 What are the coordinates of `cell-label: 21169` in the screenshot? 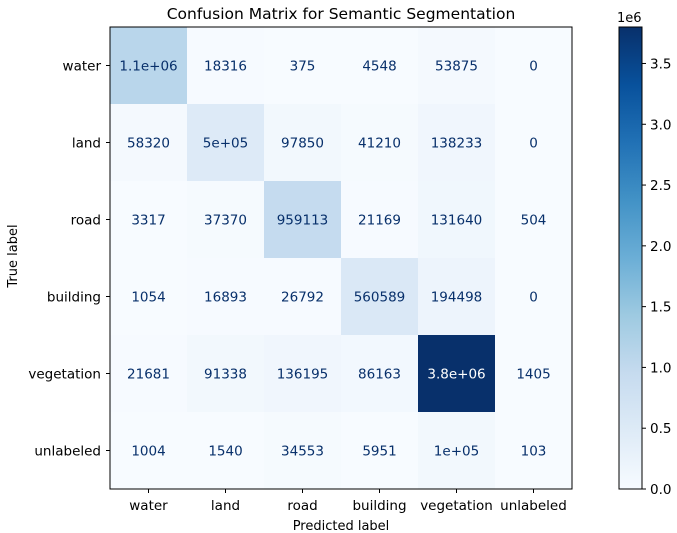 It's located at (379, 221).